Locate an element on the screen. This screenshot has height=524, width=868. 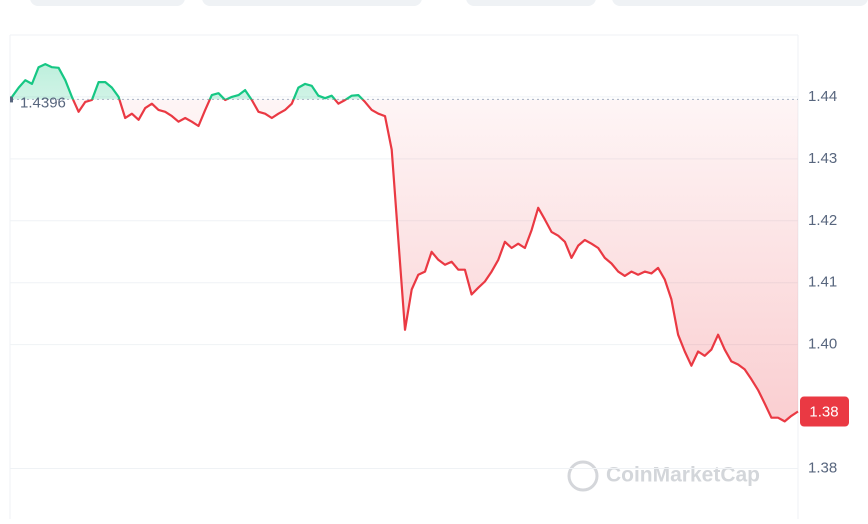
price-badge-label: 1.38 is located at coordinates (823, 412).